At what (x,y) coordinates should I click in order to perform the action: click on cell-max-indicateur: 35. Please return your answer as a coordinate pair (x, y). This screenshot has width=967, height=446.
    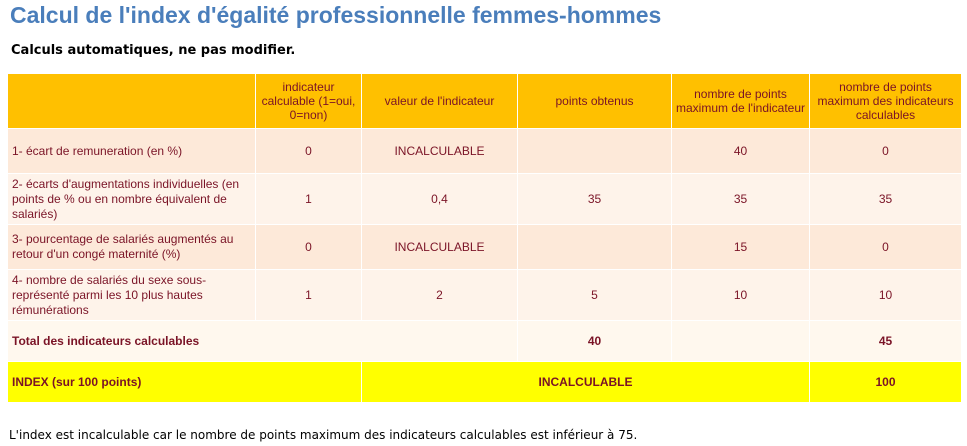
    Looking at the image, I should click on (740, 199).